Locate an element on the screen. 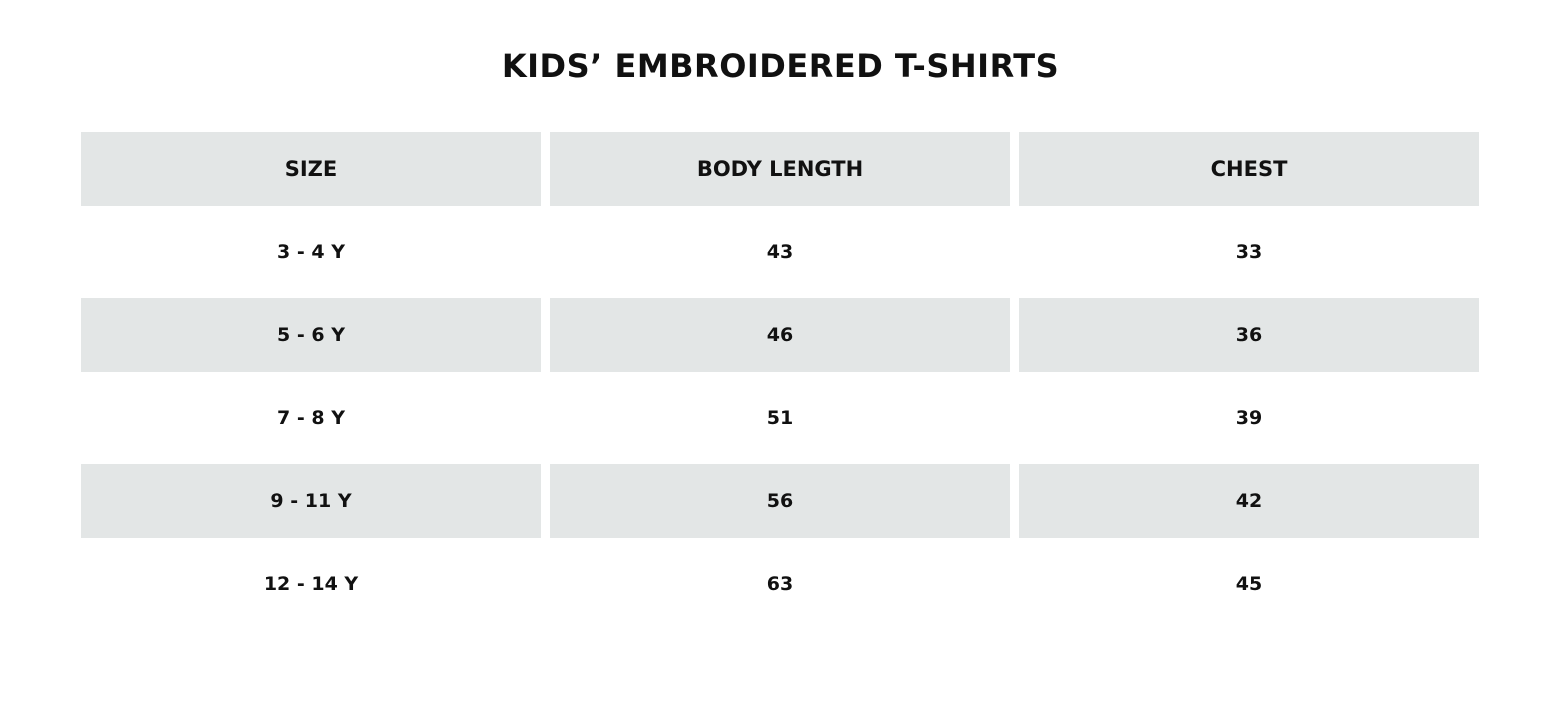 This screenshot has height=709, width=1561. cell-size: 12 - 14 Y is located at coordinates (311, 584).